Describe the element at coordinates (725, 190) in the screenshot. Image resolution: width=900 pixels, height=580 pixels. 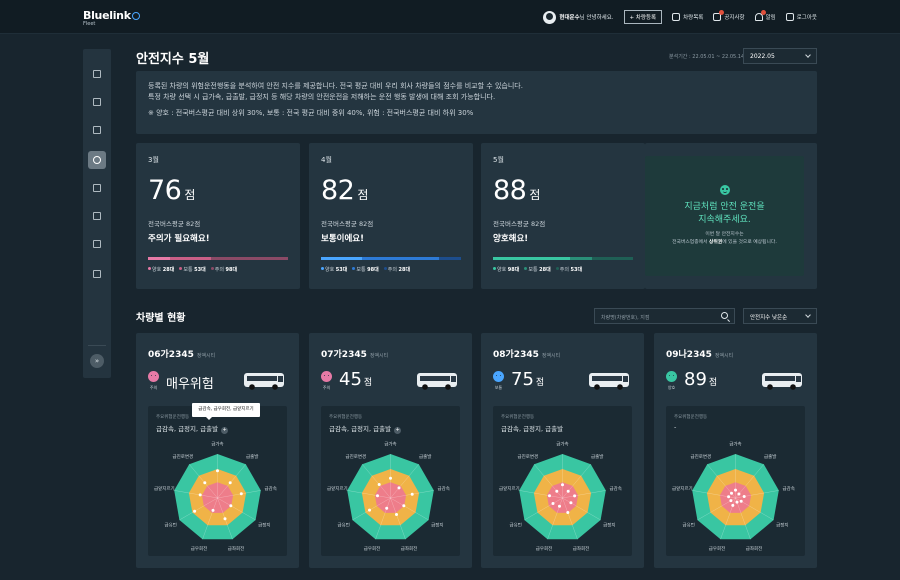
I see `smile-icon` at that location.